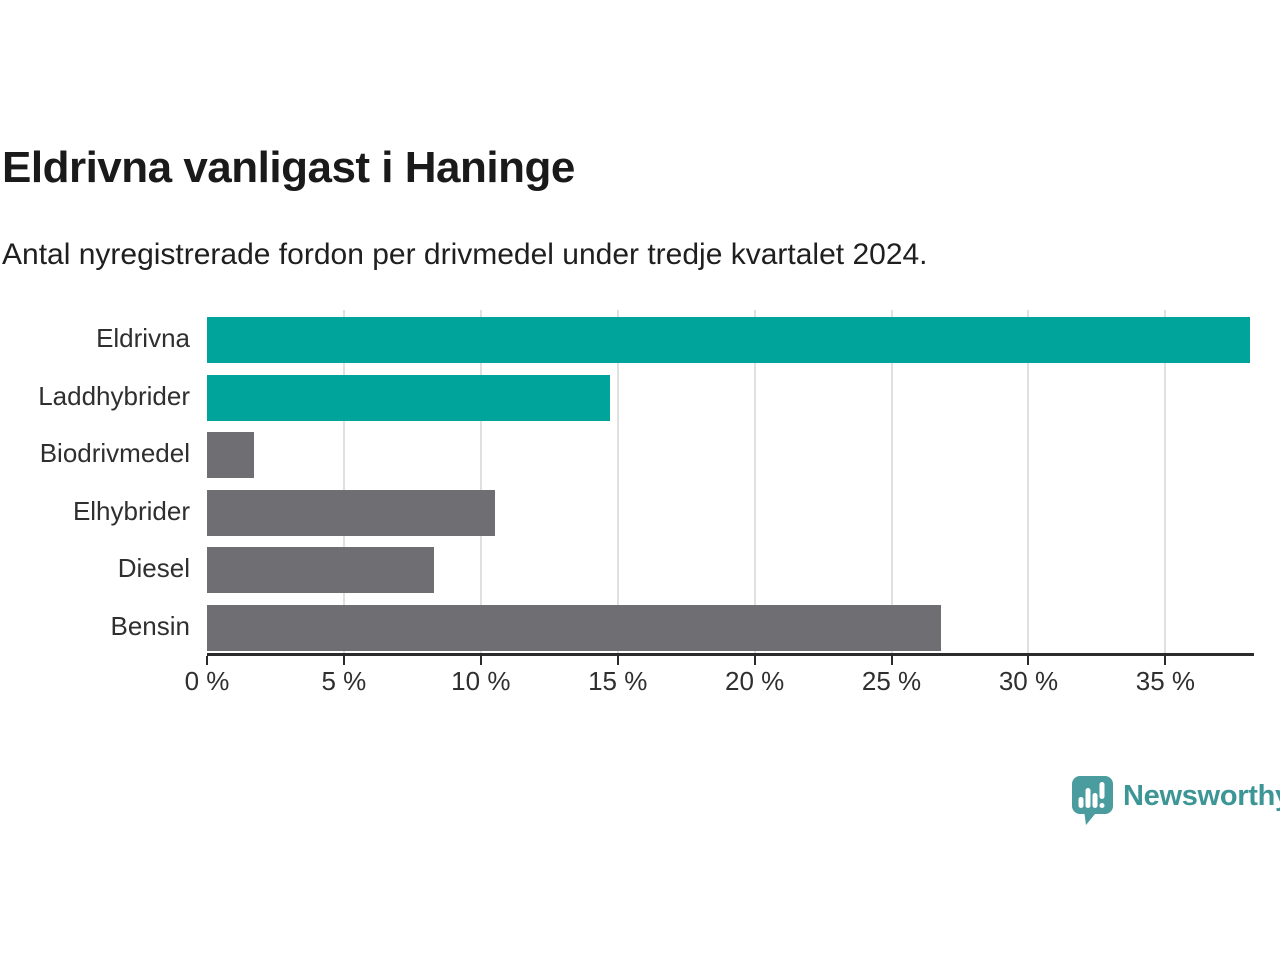 Image resolution: width=1280 pixels, height=960 pixels. Describe the element at coordinates (1165, 681) in the screenshot. I see `x-tick-label-35: 35 %` at that location.